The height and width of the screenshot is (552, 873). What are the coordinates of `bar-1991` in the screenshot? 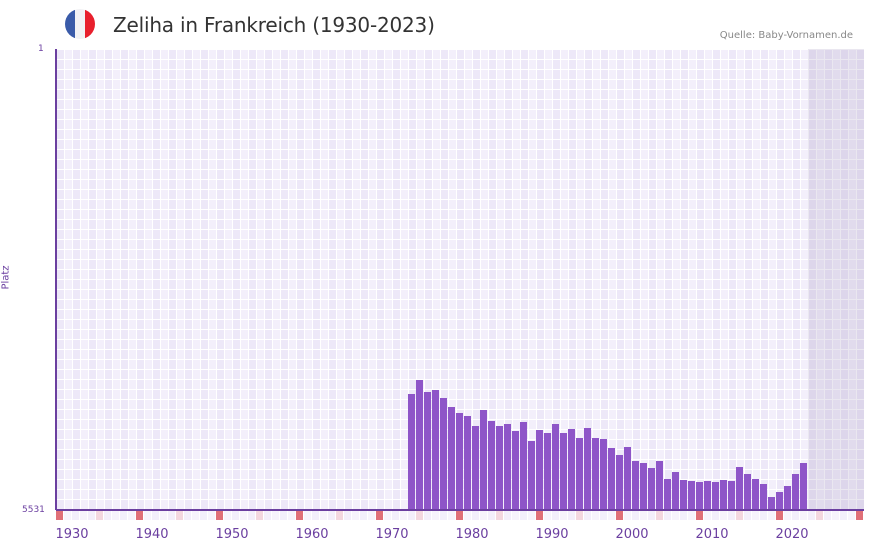 It's located at (547, 471).